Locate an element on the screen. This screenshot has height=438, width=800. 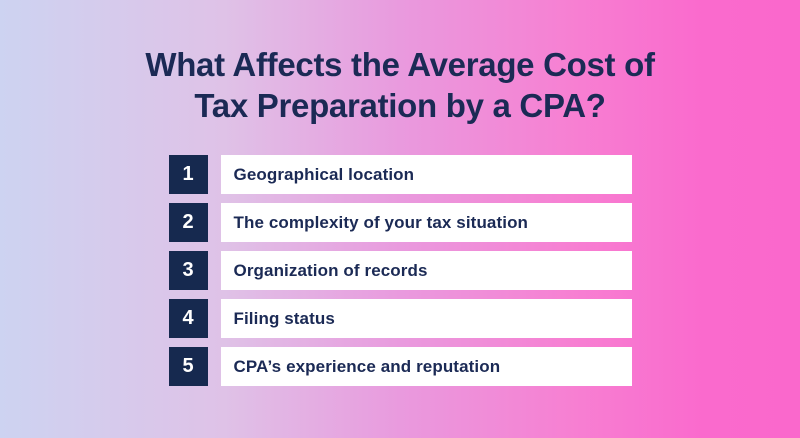
item-label: Filing status is located at coordinates (426, 318).